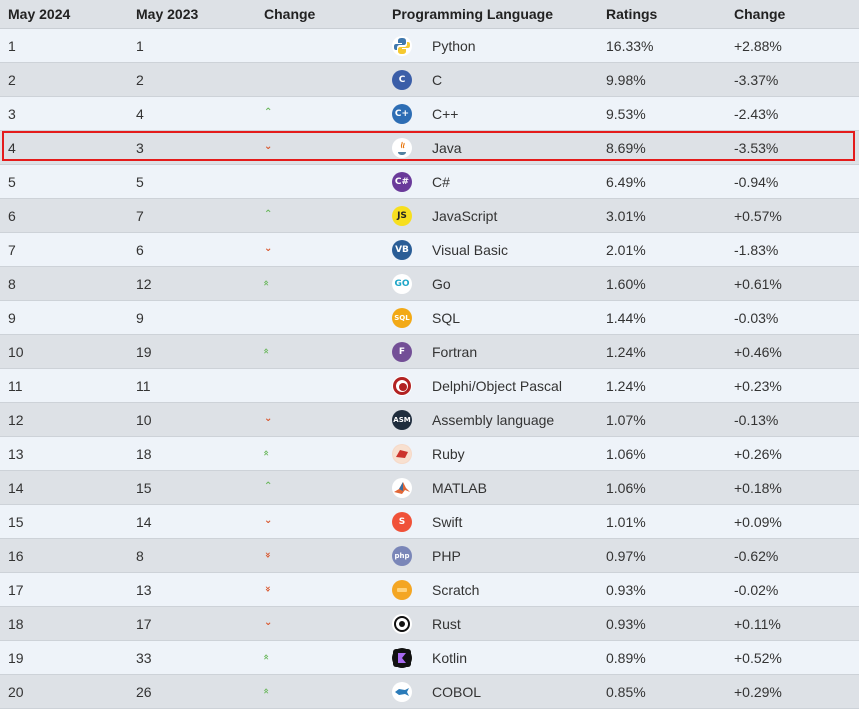 Image resolution: width=859 pixels, height=713 pixels. What do you see at coordinates (792, 351) in the screenshot?
I see `rating-change-cell: +0.46%` at bounding box center [792, 351].